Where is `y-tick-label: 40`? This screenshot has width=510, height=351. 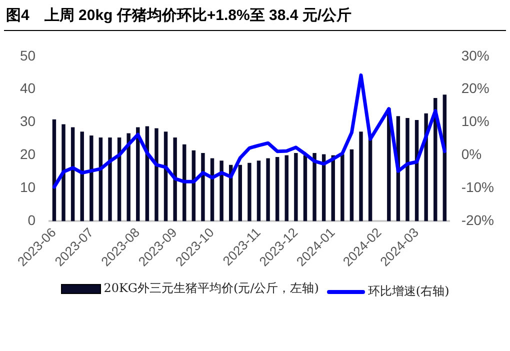 y-tick-label: 40 is located at coordinates (28, 88).